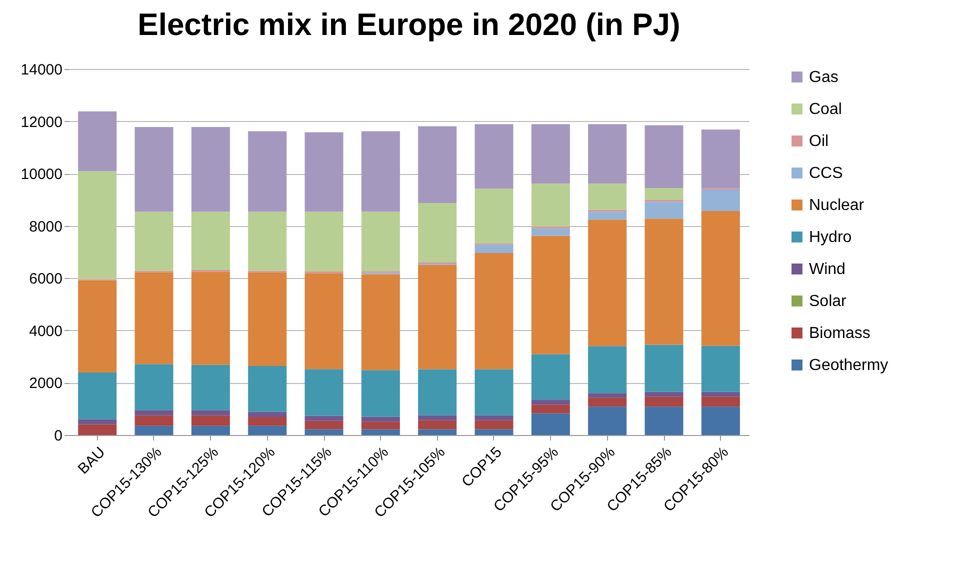  Describe the element at coordinates (45, 383) in the screenshot. I see `y-tick-label: 2000` at that location.